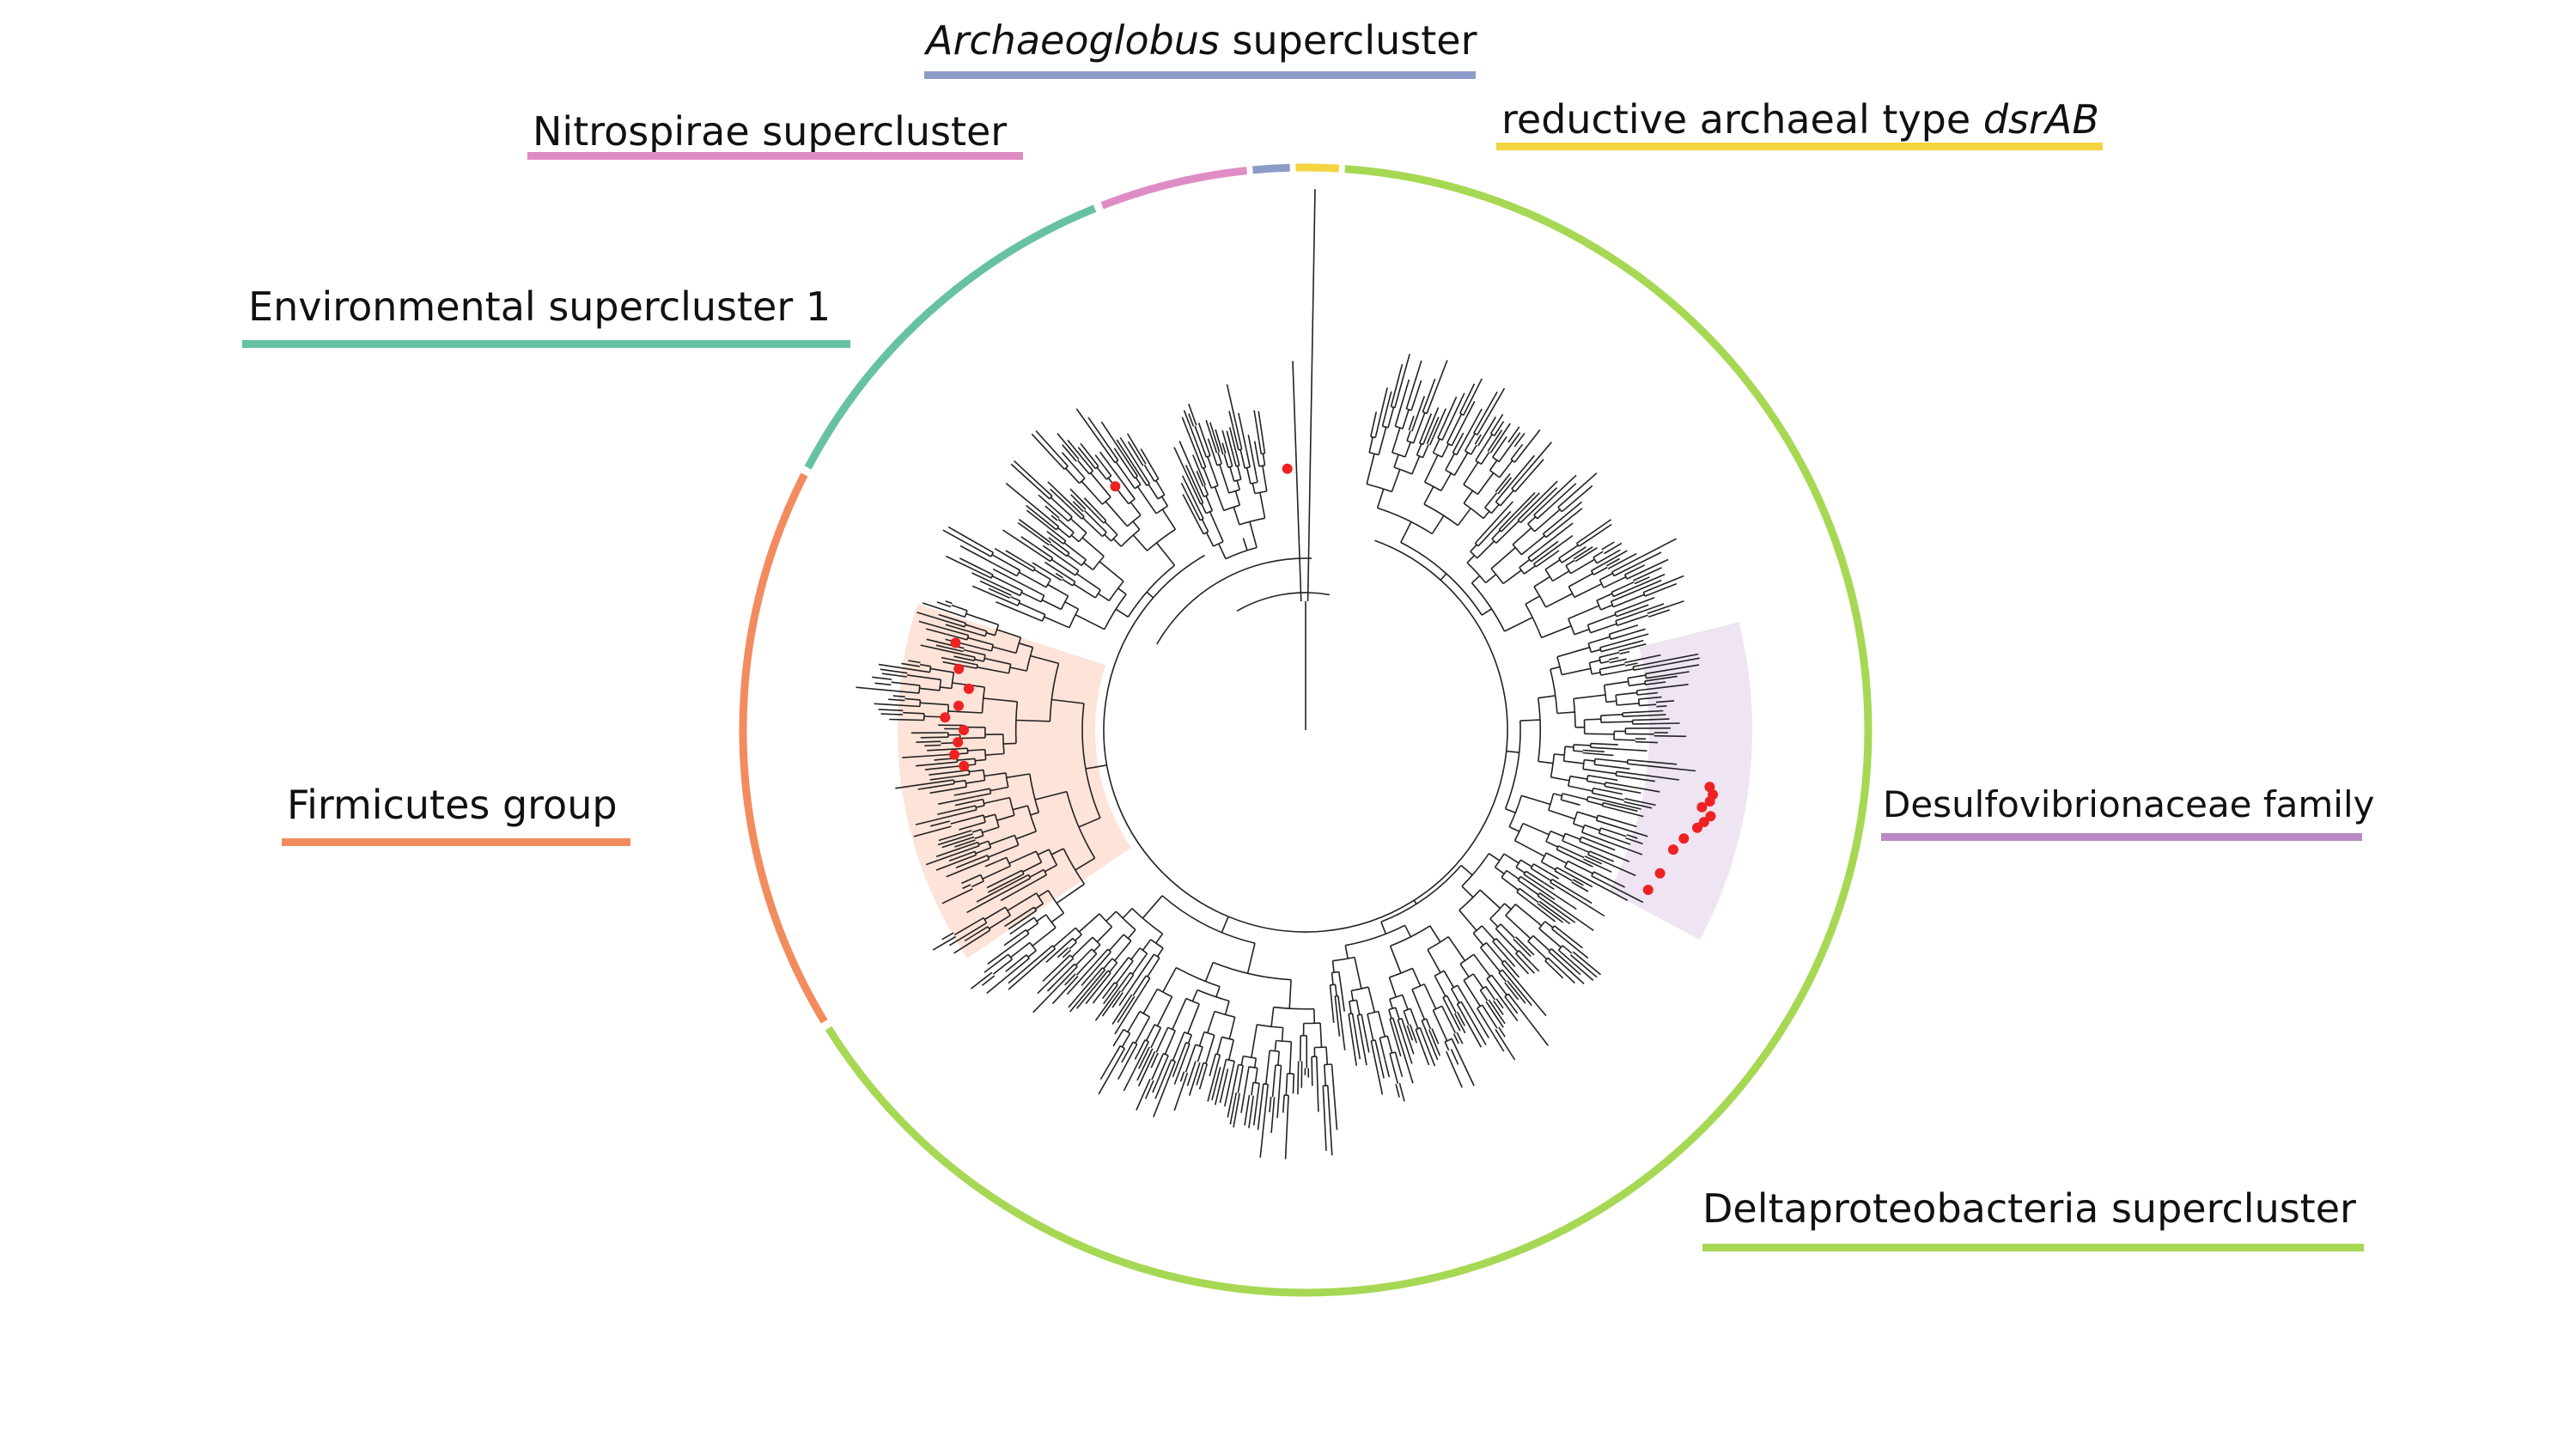  Describe the element at coordinates (951, 337) in the screenshot. I see `ring-environmental` at that location.